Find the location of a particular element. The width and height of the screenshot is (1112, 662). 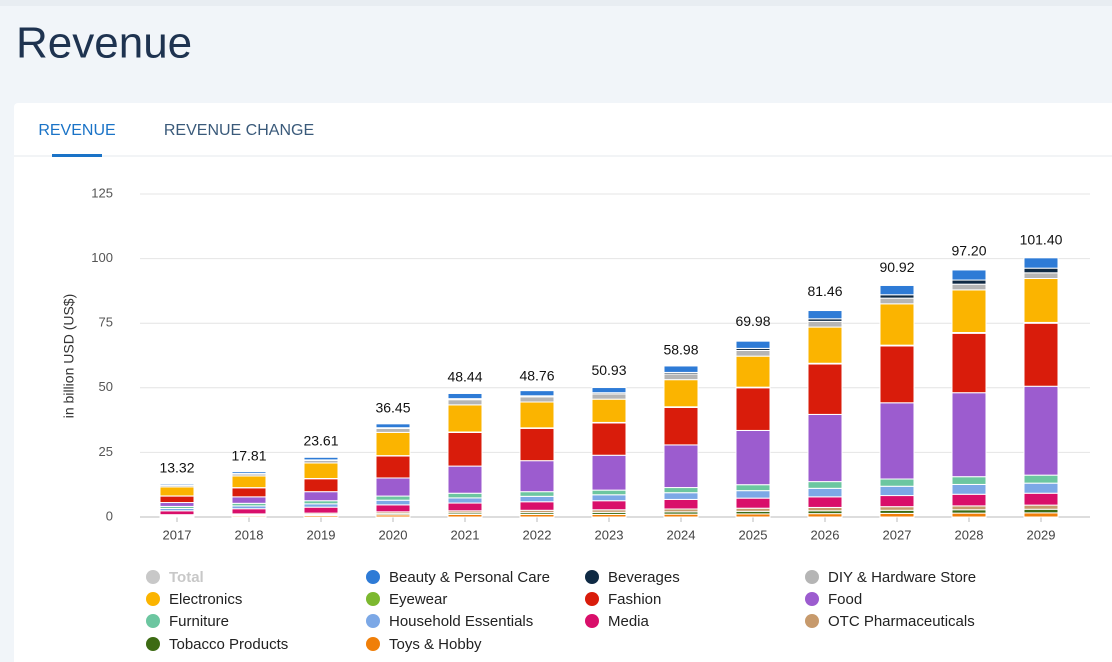

legend-label: Toys & Hobby is located at coordinates (435, 644).